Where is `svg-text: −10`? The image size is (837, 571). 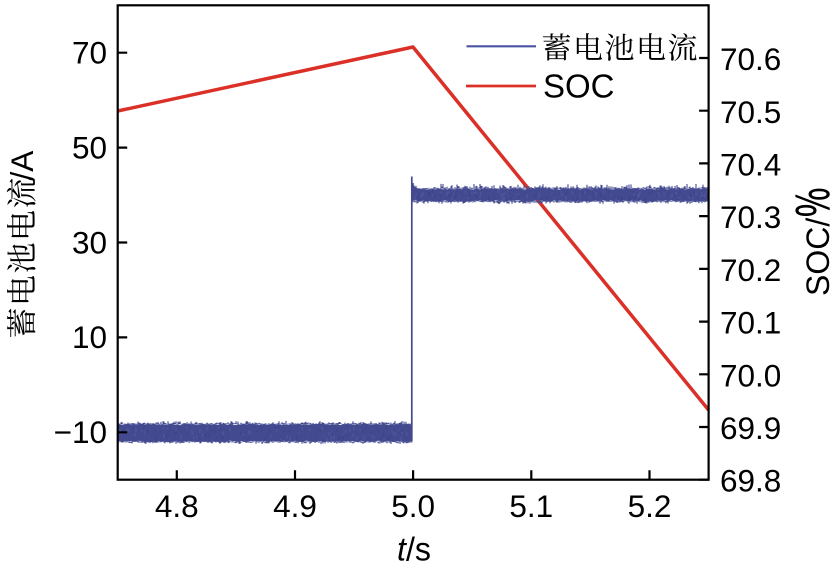
svg-text: −10 is located at coordinates (80, 432).